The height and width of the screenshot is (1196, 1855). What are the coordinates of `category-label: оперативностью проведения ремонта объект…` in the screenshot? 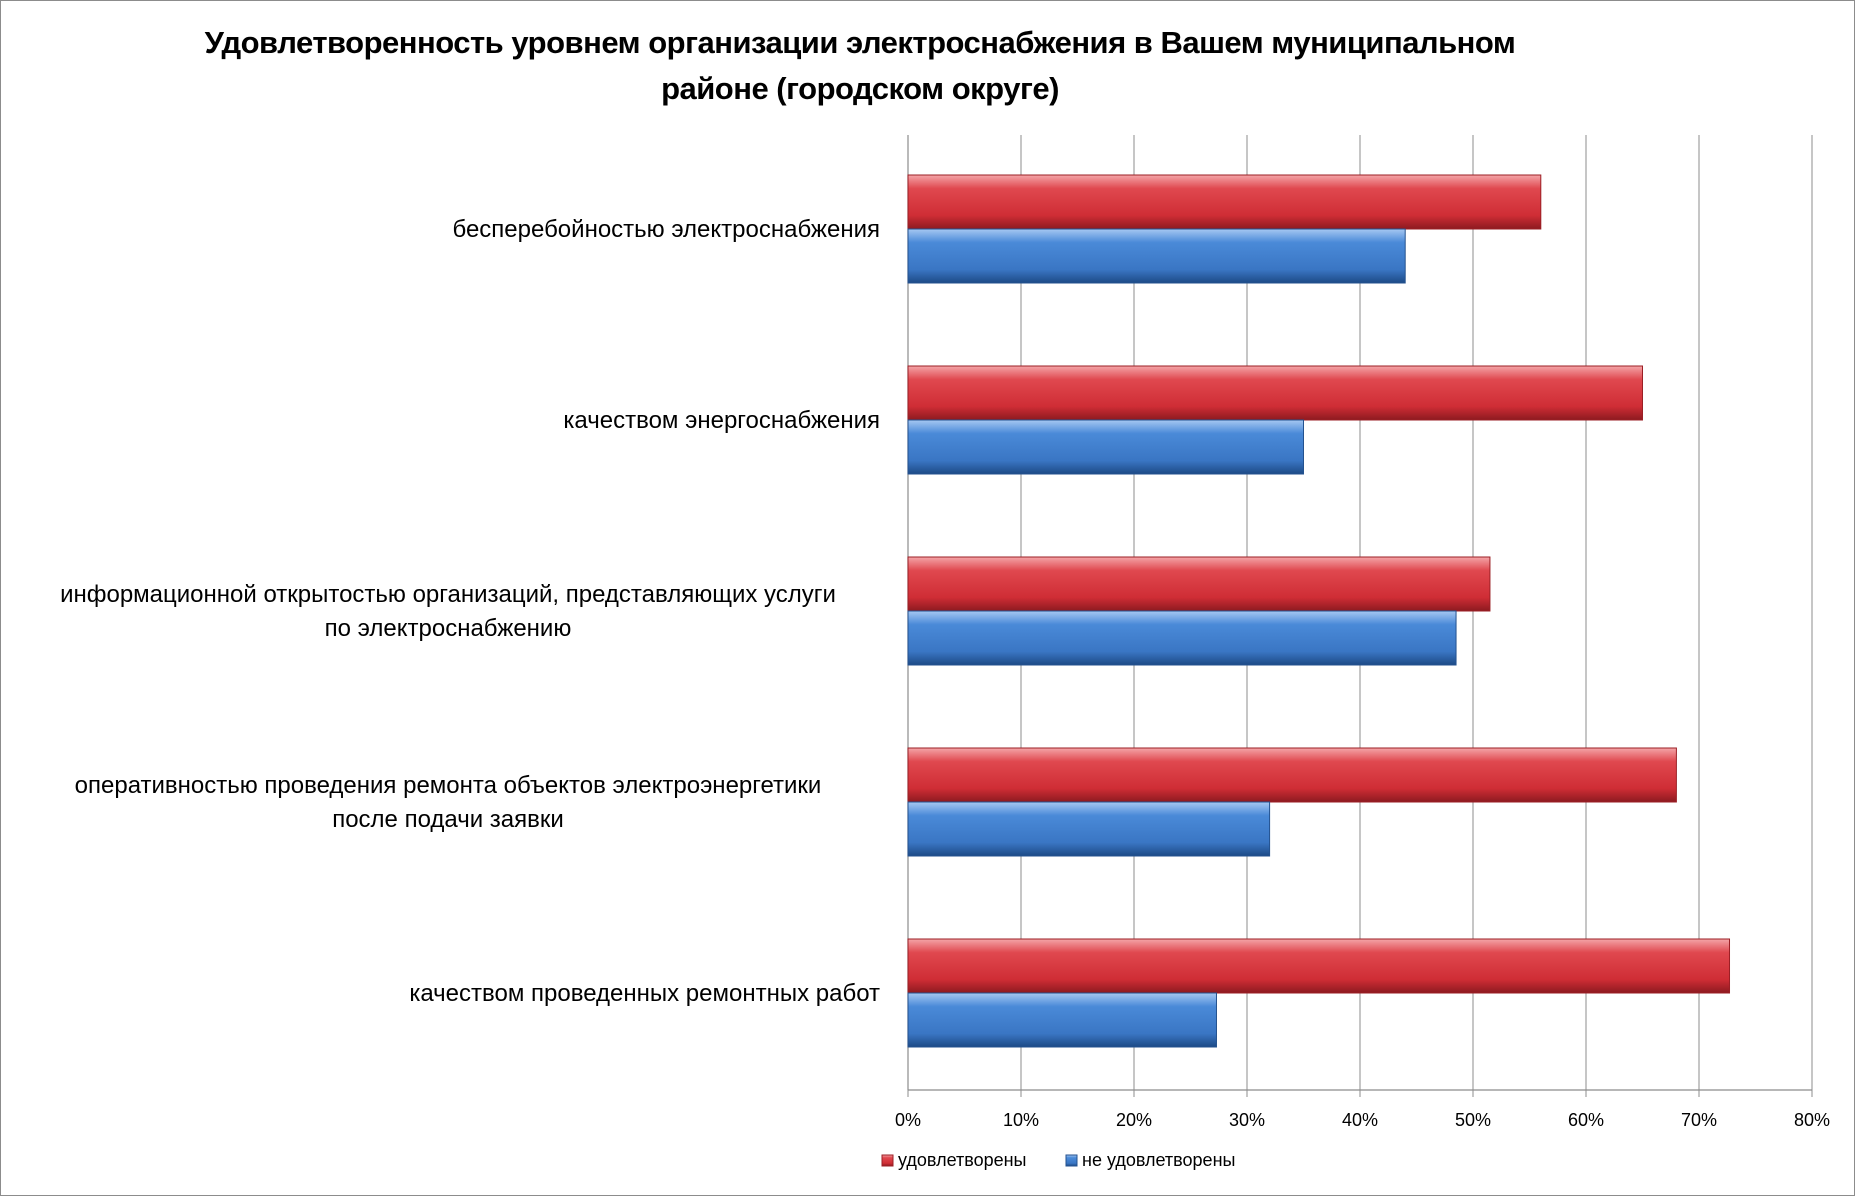 It's located at (448, 785).